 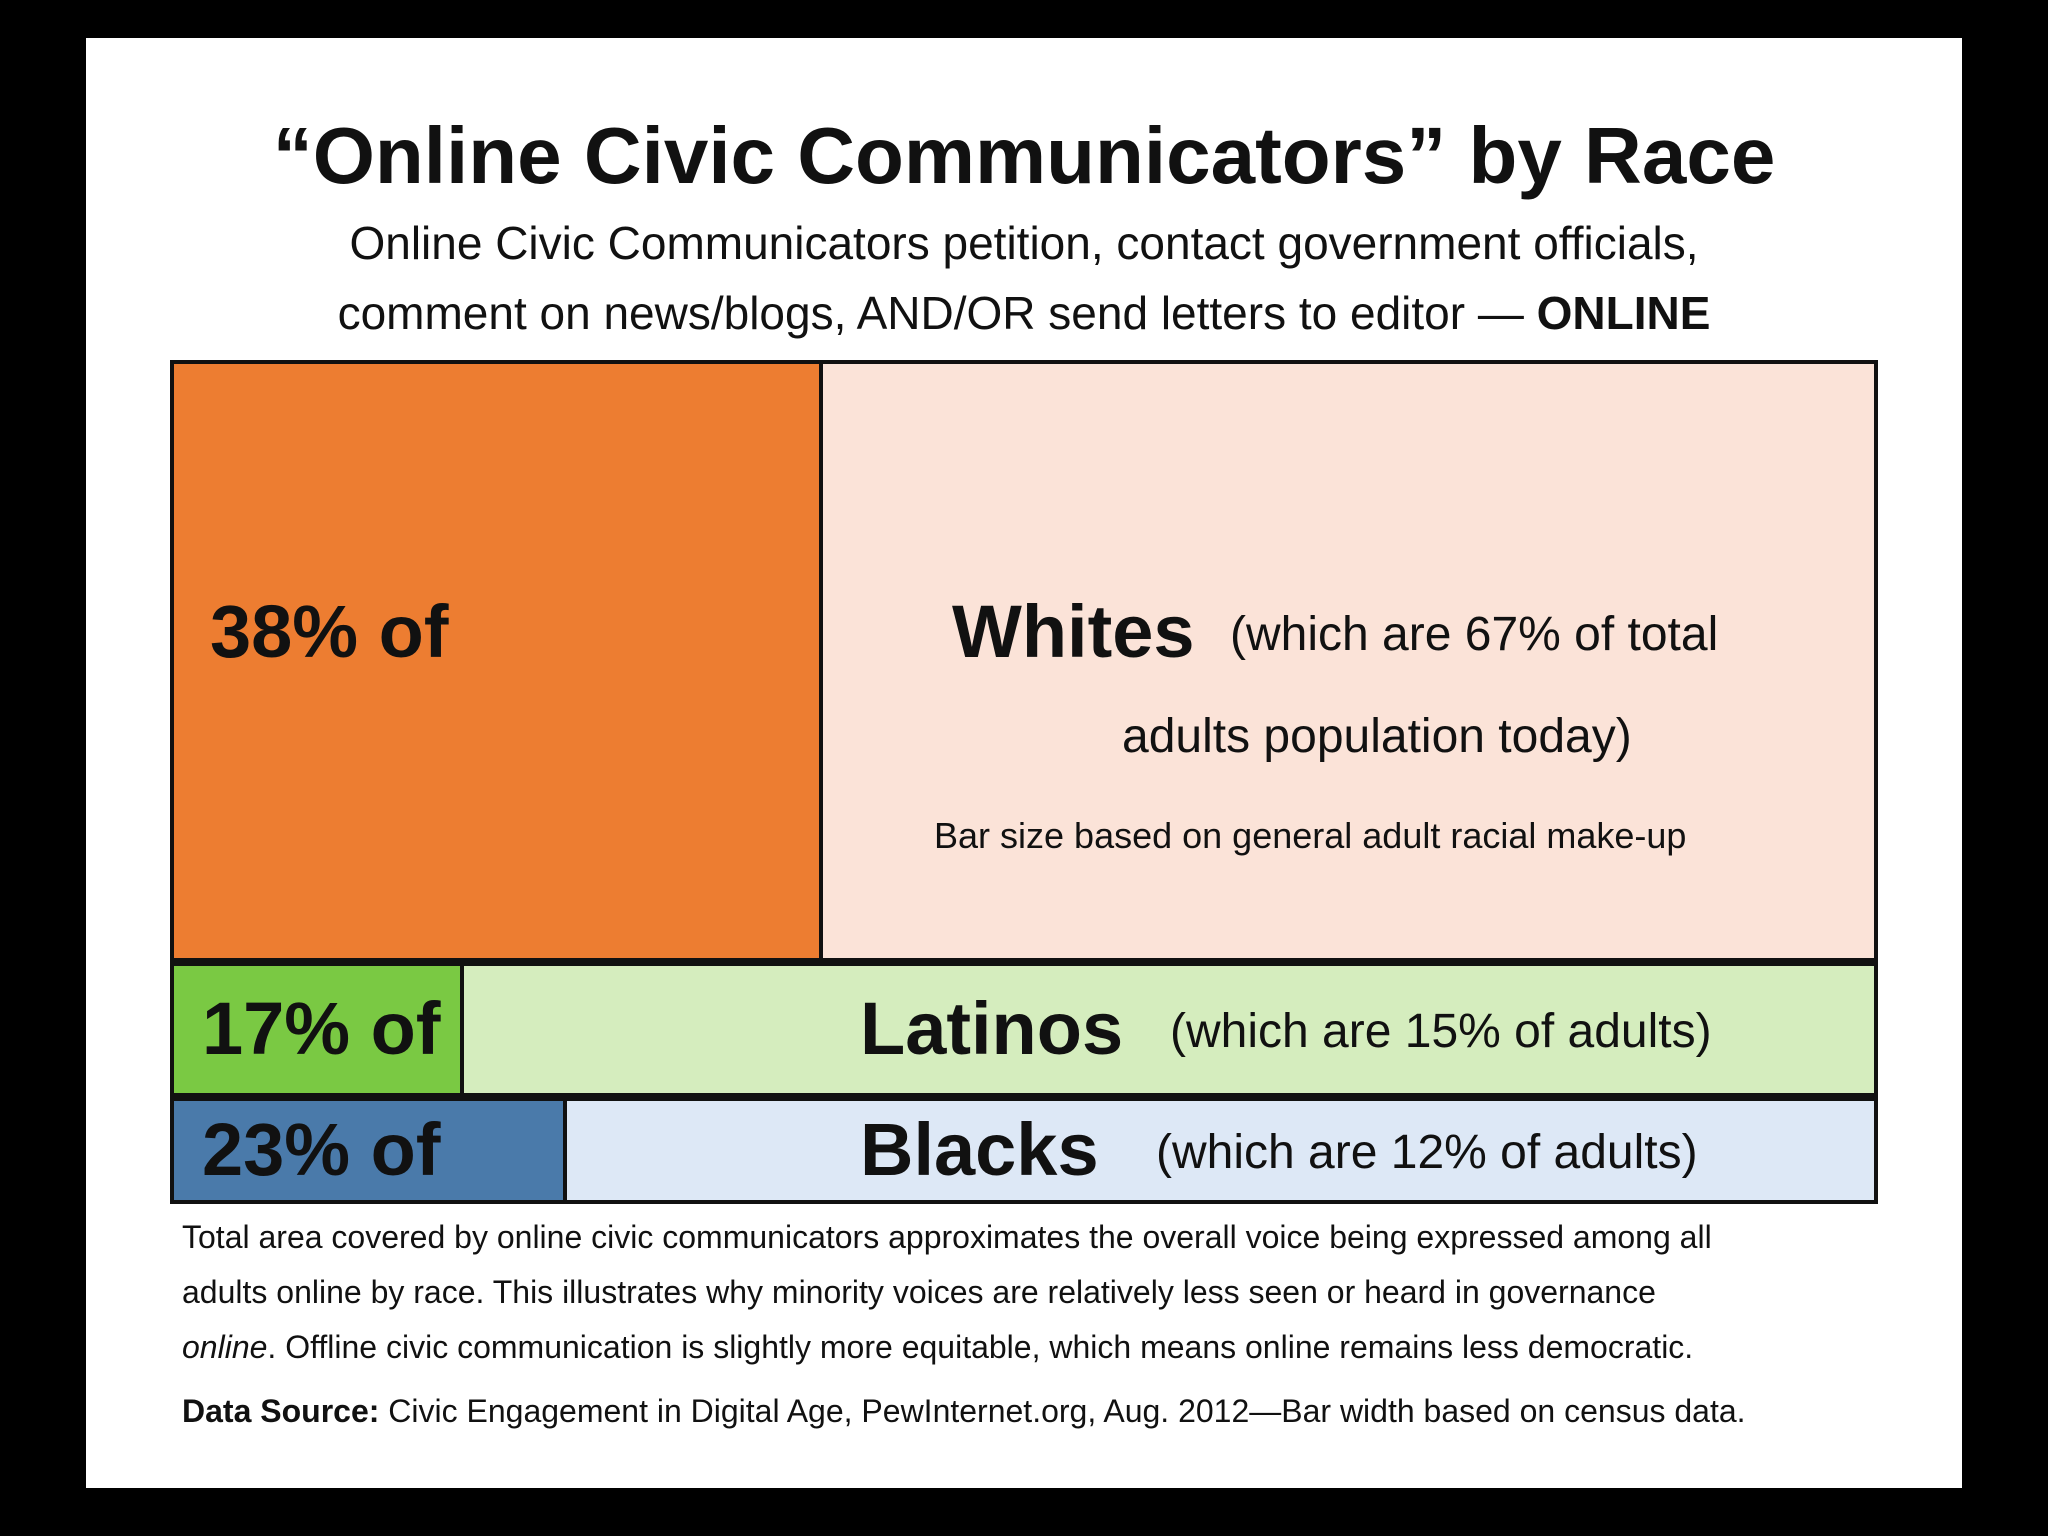 I want to click on group-label-latinos: Latinos, so click(x=992, y=1028).